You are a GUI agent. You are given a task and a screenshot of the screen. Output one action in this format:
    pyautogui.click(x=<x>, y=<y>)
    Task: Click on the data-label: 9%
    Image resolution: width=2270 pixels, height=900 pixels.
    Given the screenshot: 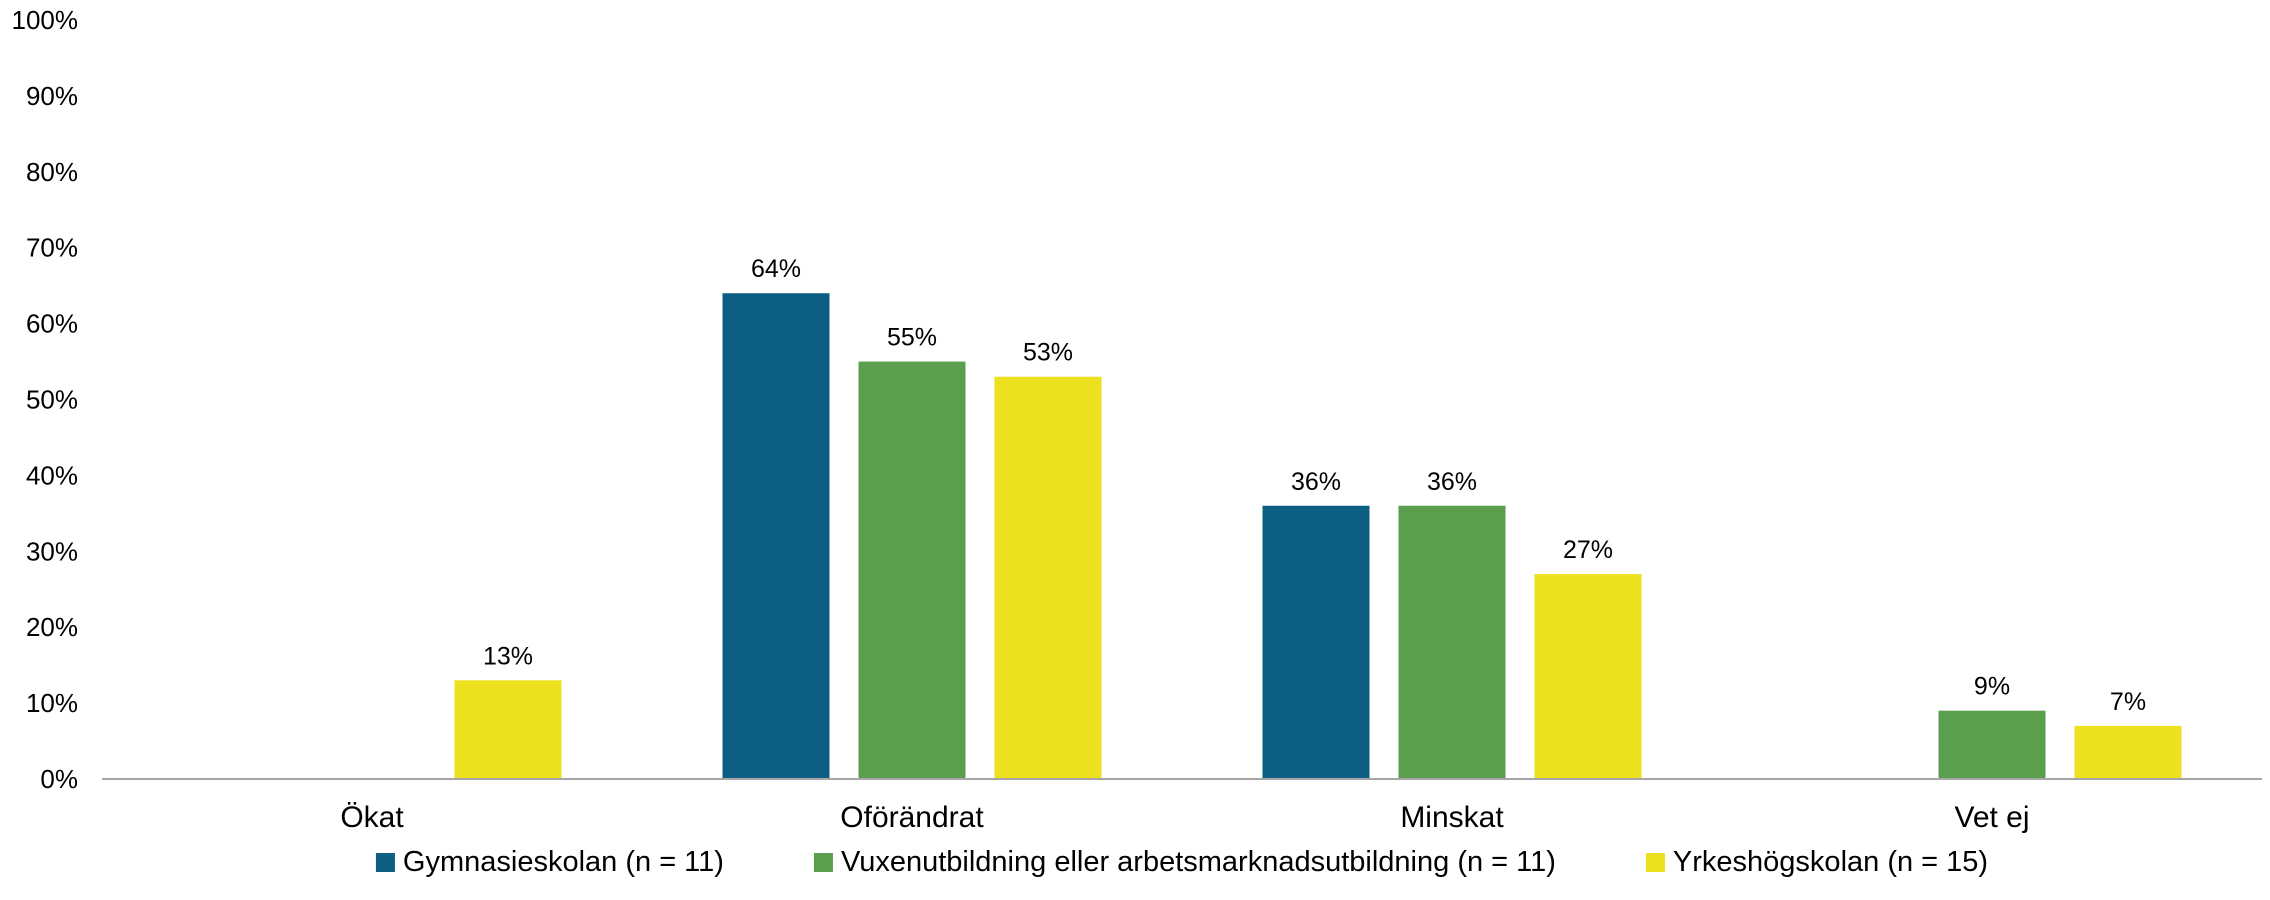 What is the action you would take?
    pyautogui.click(x=1992, y=687)
    